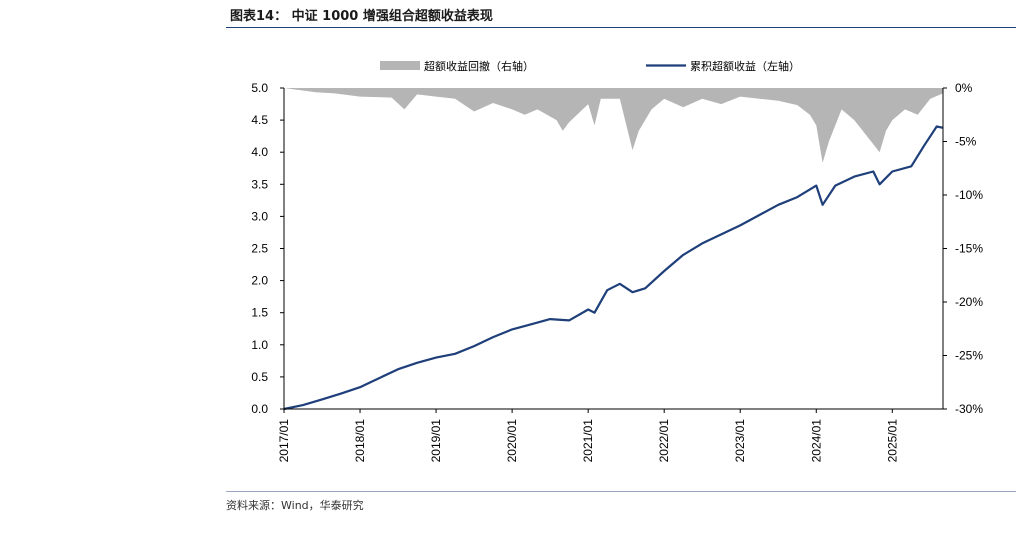  I want to click on x-tick-label: 2023/01, so click(740, 441).